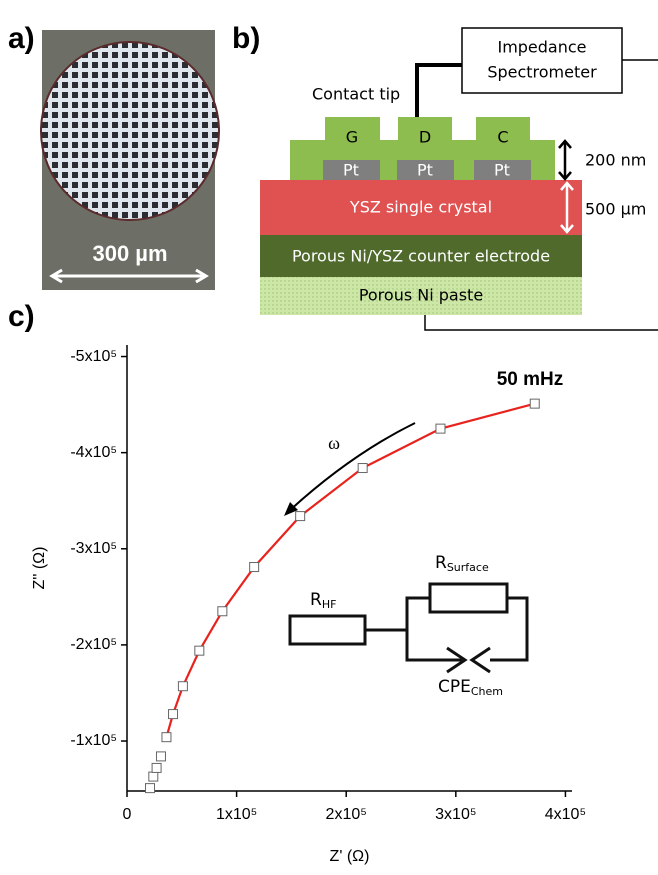  What do you see at coordinates (455, 814) in the screenshot?
I see `x-tick-label: 3x10⁵` at bounding box center [455, 814].